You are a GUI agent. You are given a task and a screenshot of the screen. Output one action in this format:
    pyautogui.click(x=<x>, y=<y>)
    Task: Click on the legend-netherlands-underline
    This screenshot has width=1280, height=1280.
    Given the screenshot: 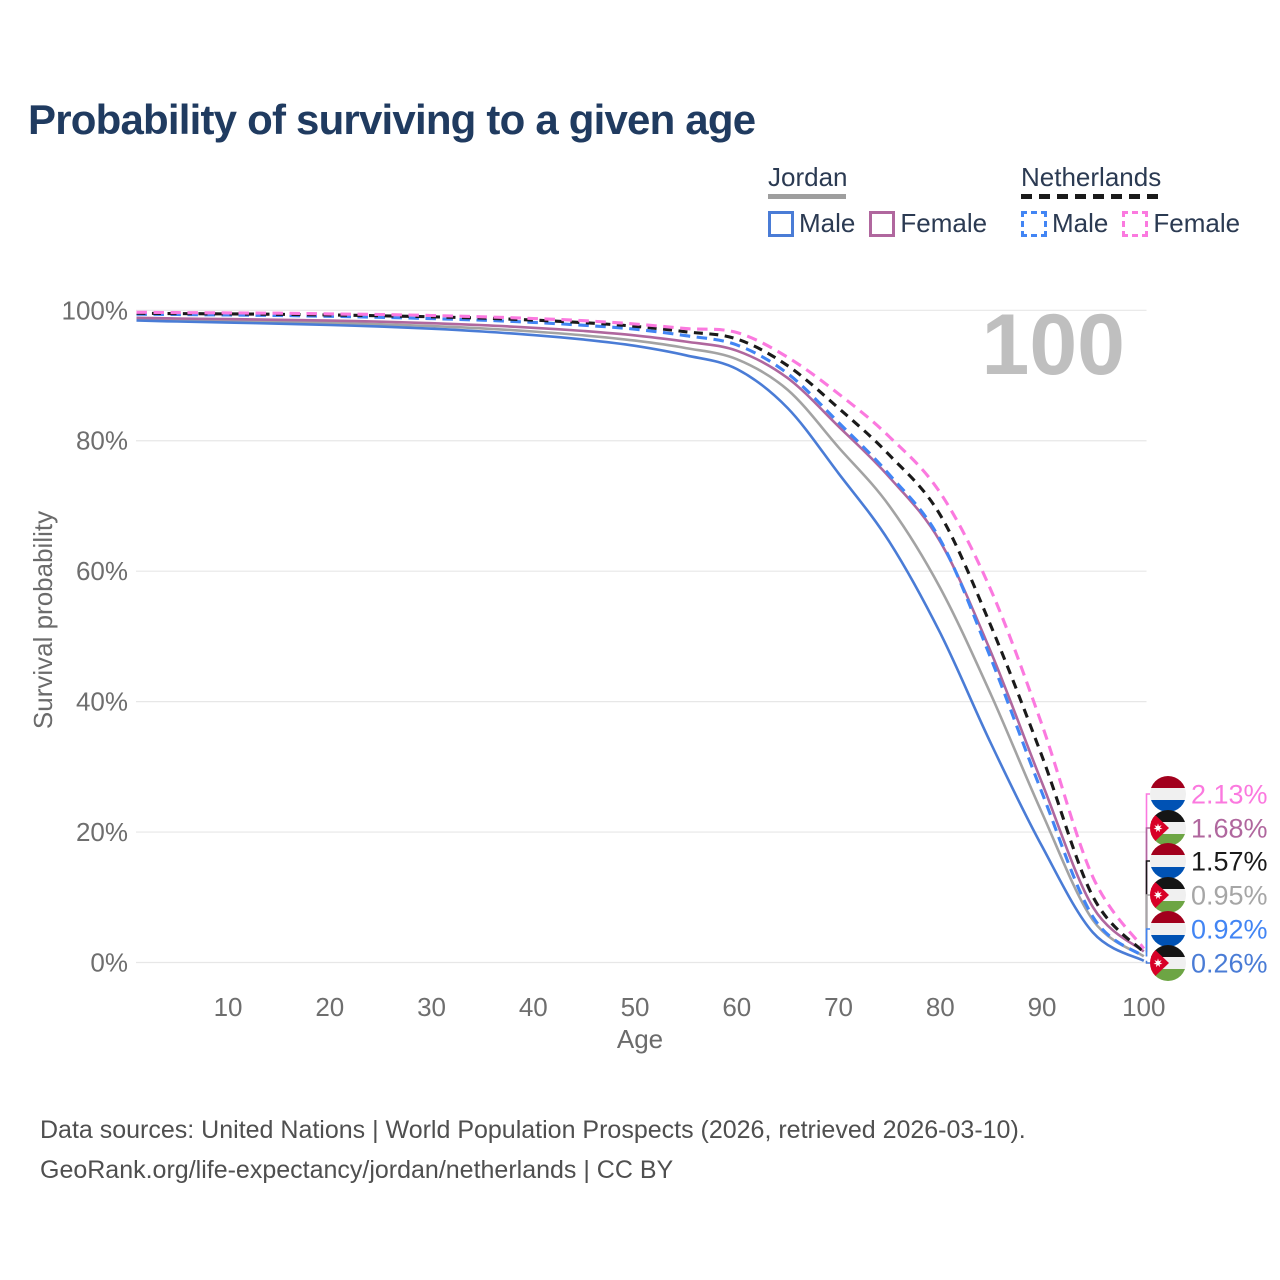 What is the action you would take?
    pyautogui.click(x=1092, y=196)
    